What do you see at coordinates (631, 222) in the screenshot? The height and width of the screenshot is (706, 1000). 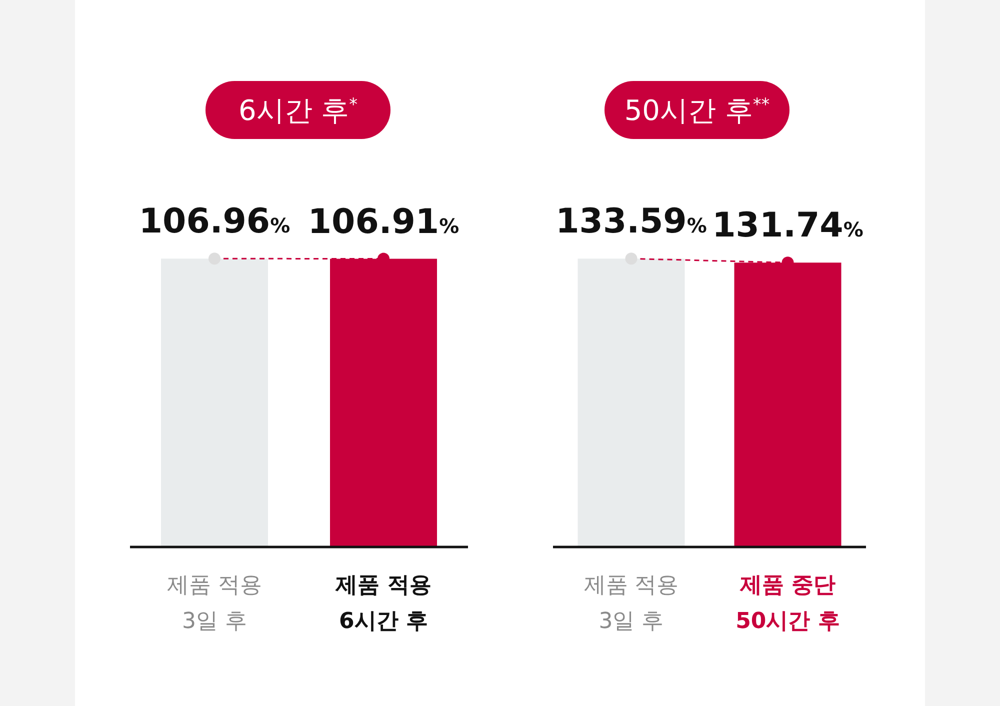 I see `data-label: 133.59%` at bounding box center [631, 222].